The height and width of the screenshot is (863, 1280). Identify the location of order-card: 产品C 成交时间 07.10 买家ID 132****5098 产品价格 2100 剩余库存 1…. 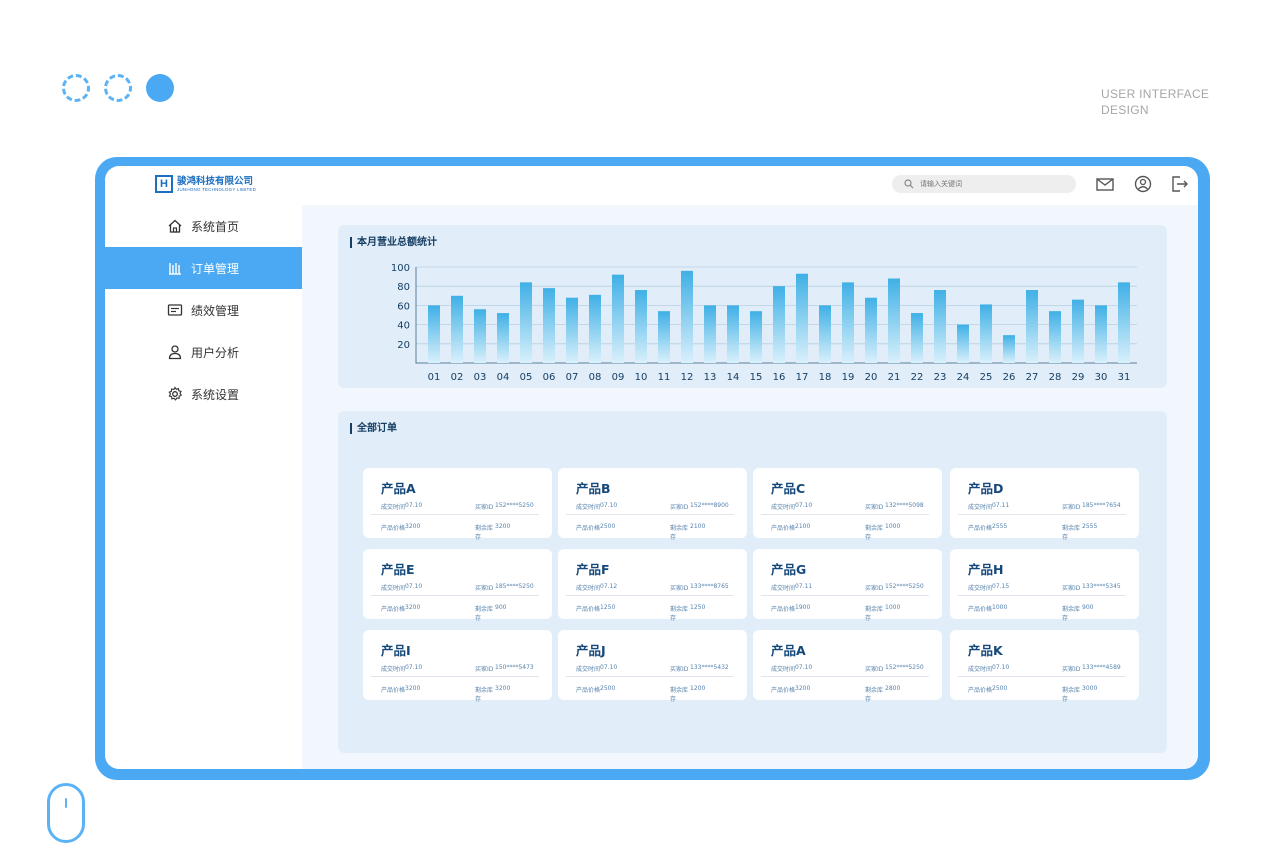
(847, 504).